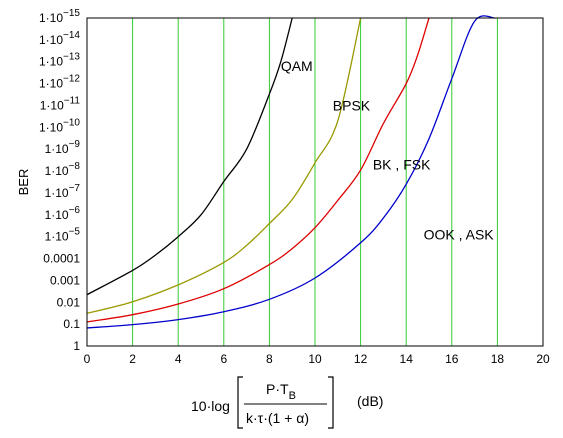 This screenshot has width=563, height=438. What do you see at coordinates (61, 259) in the screenshot?
I see `y-tick-label: 0.0001` at bounding box center [61, 259].